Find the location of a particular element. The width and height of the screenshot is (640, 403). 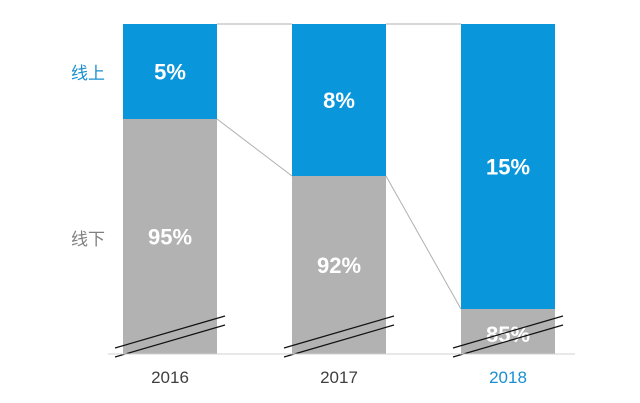

data-label-online-2017: 8% is located at coordinates (339, 100).